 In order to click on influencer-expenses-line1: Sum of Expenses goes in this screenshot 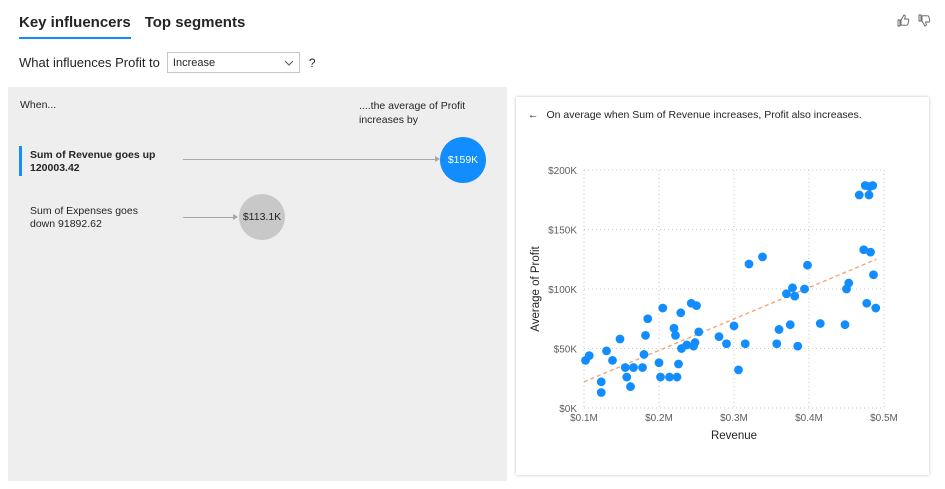, I will do `click(84, 211)`.